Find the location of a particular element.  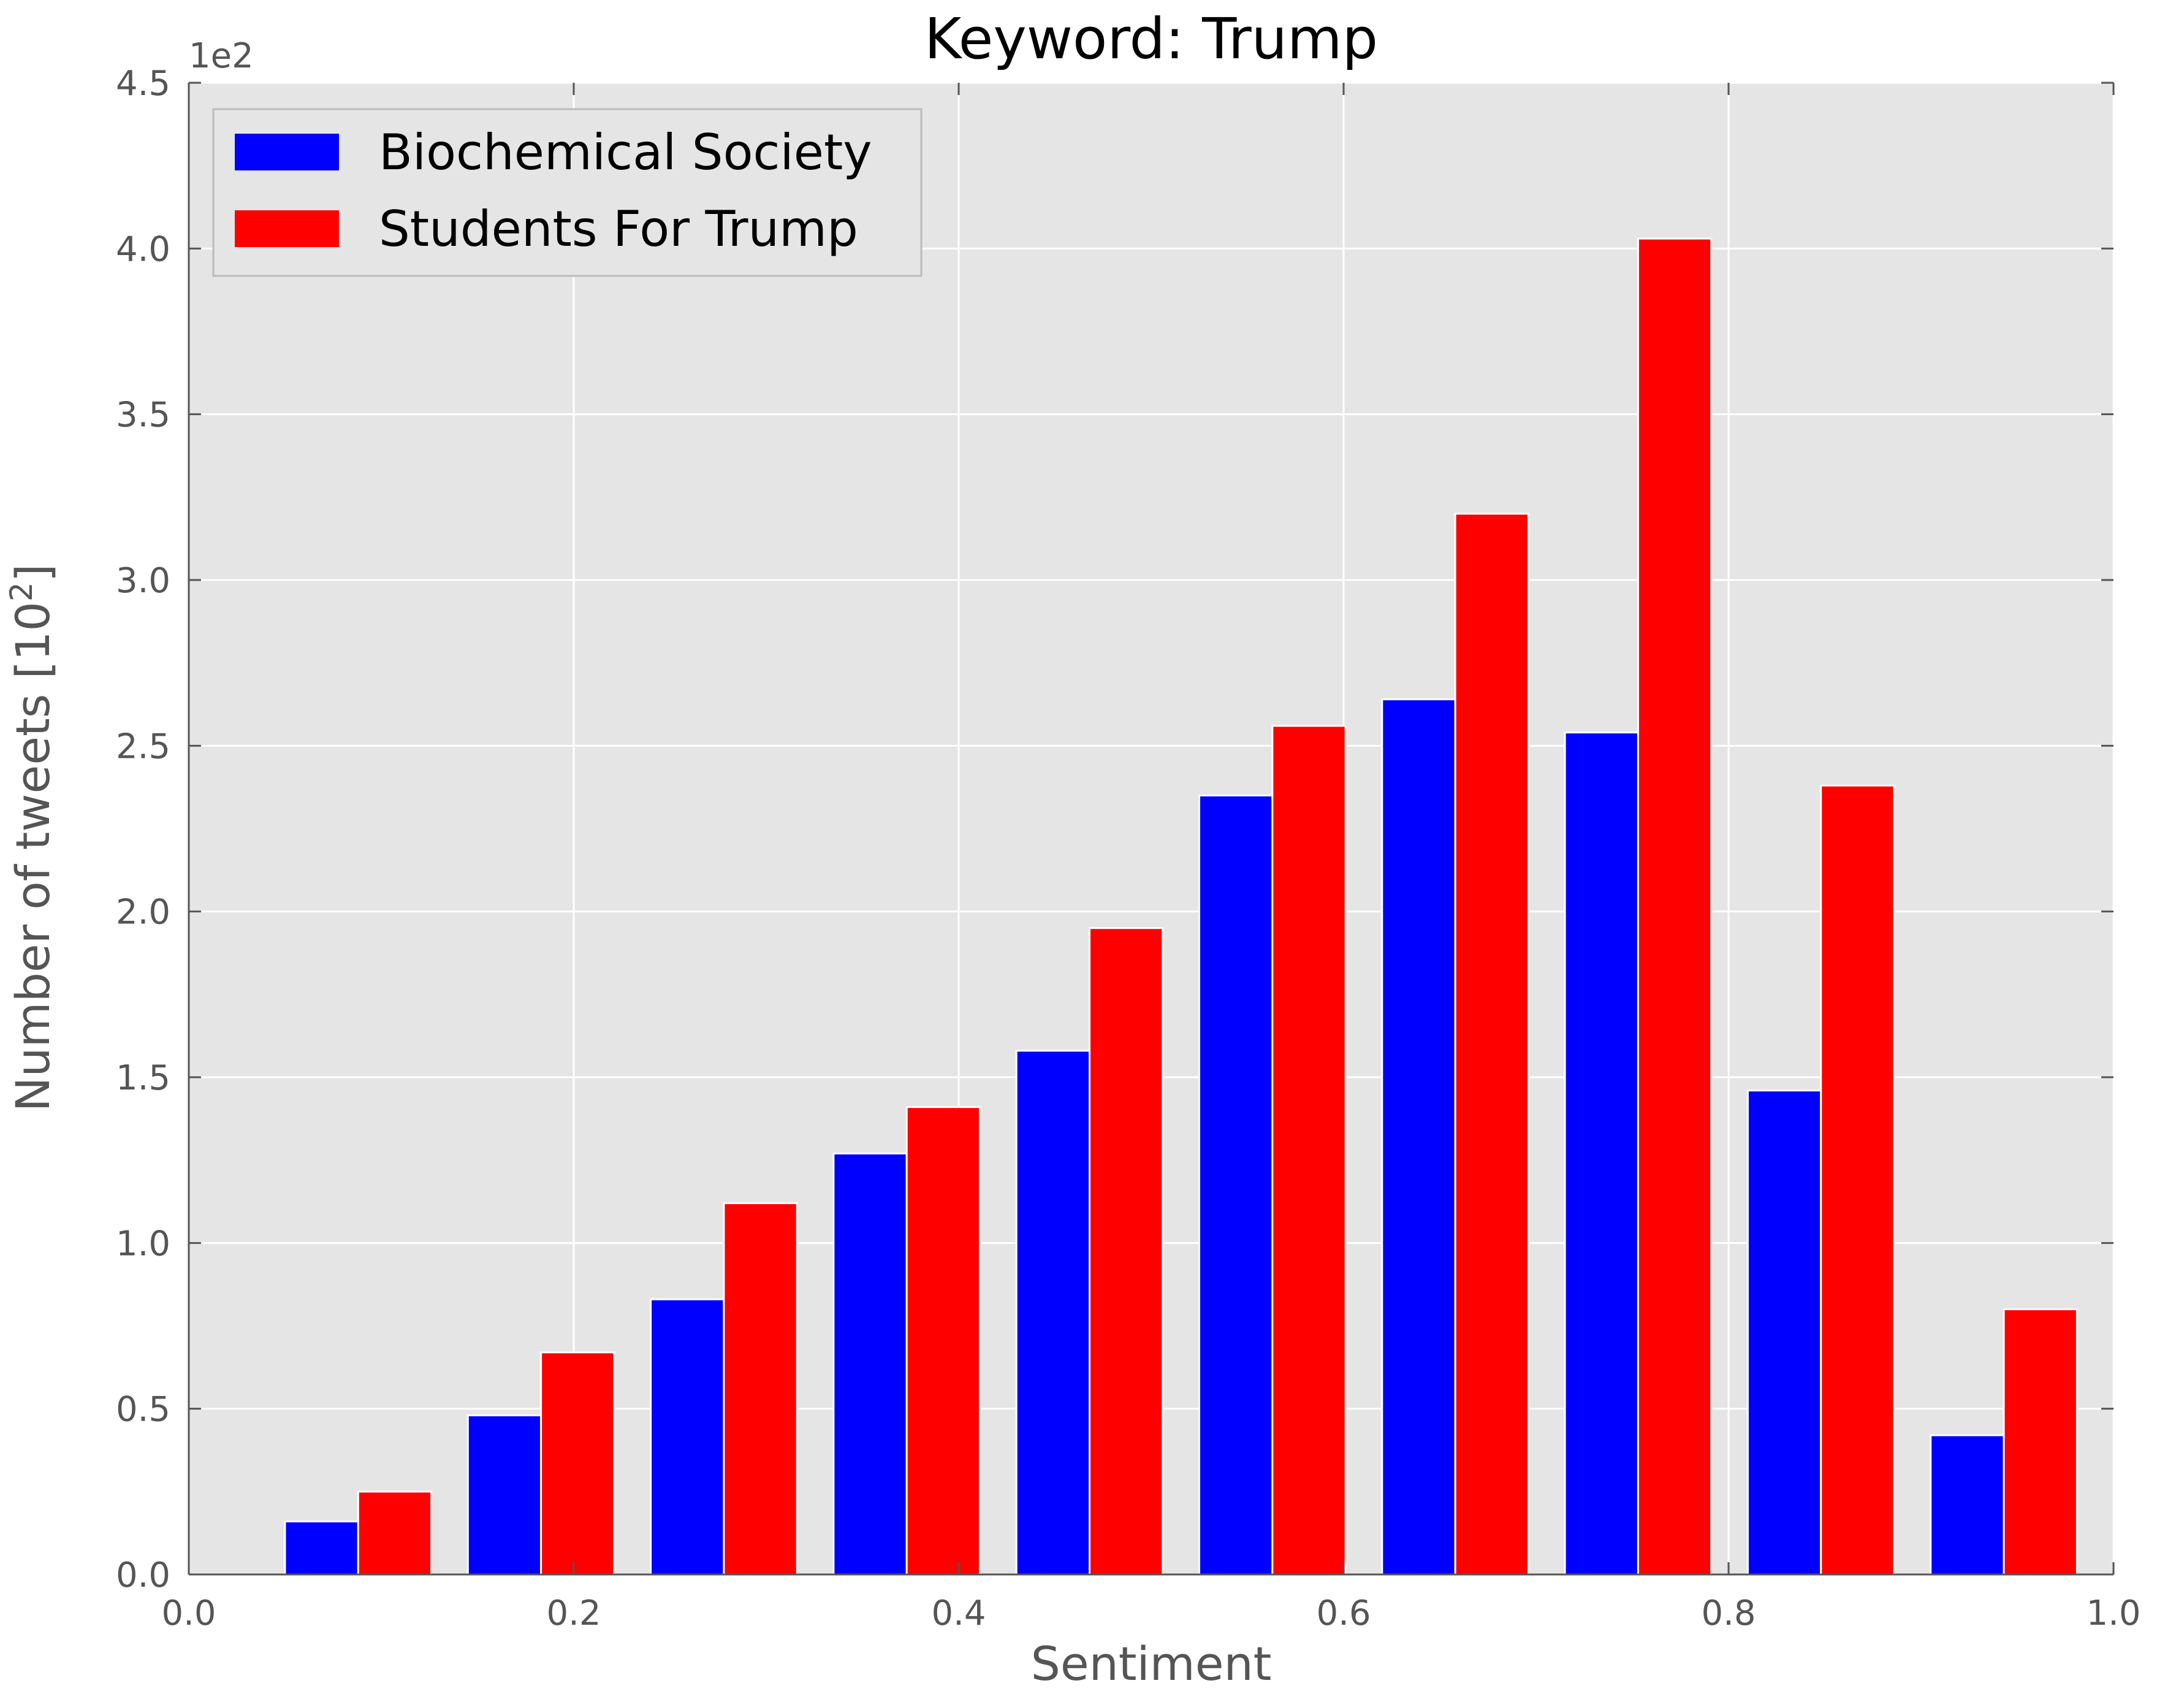

y-axis-label-main: Number of tweets [10 is located at coordinates (33, 856).